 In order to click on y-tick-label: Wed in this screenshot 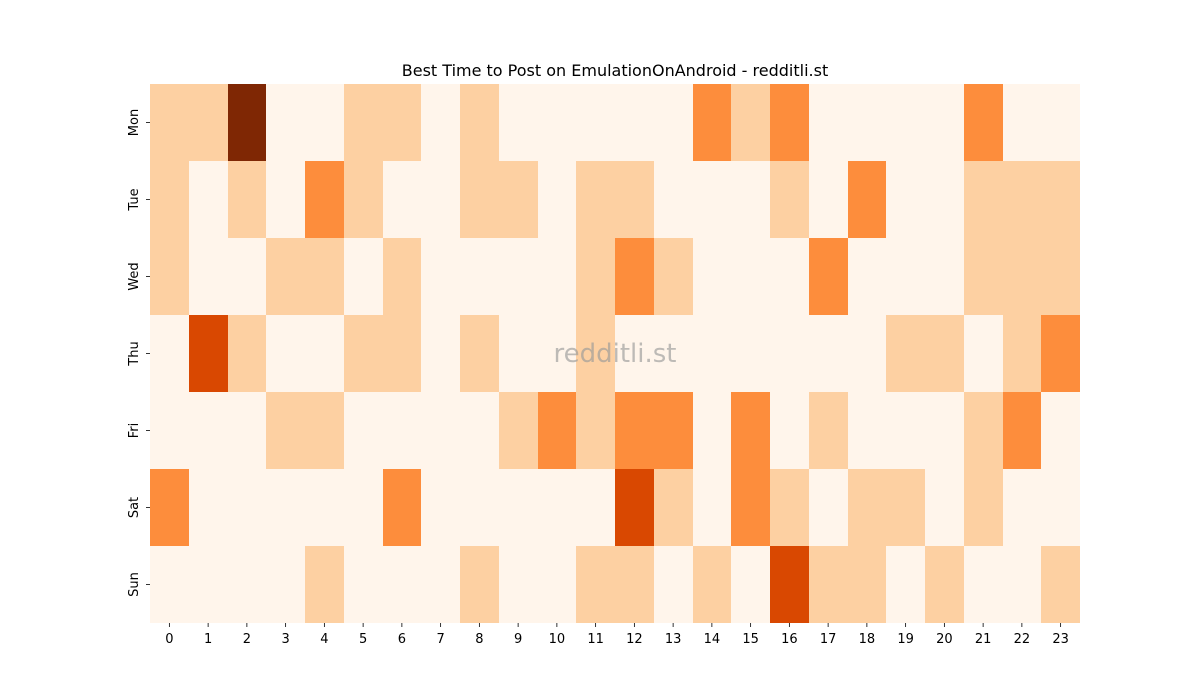, I will do `click(134, 276)`.